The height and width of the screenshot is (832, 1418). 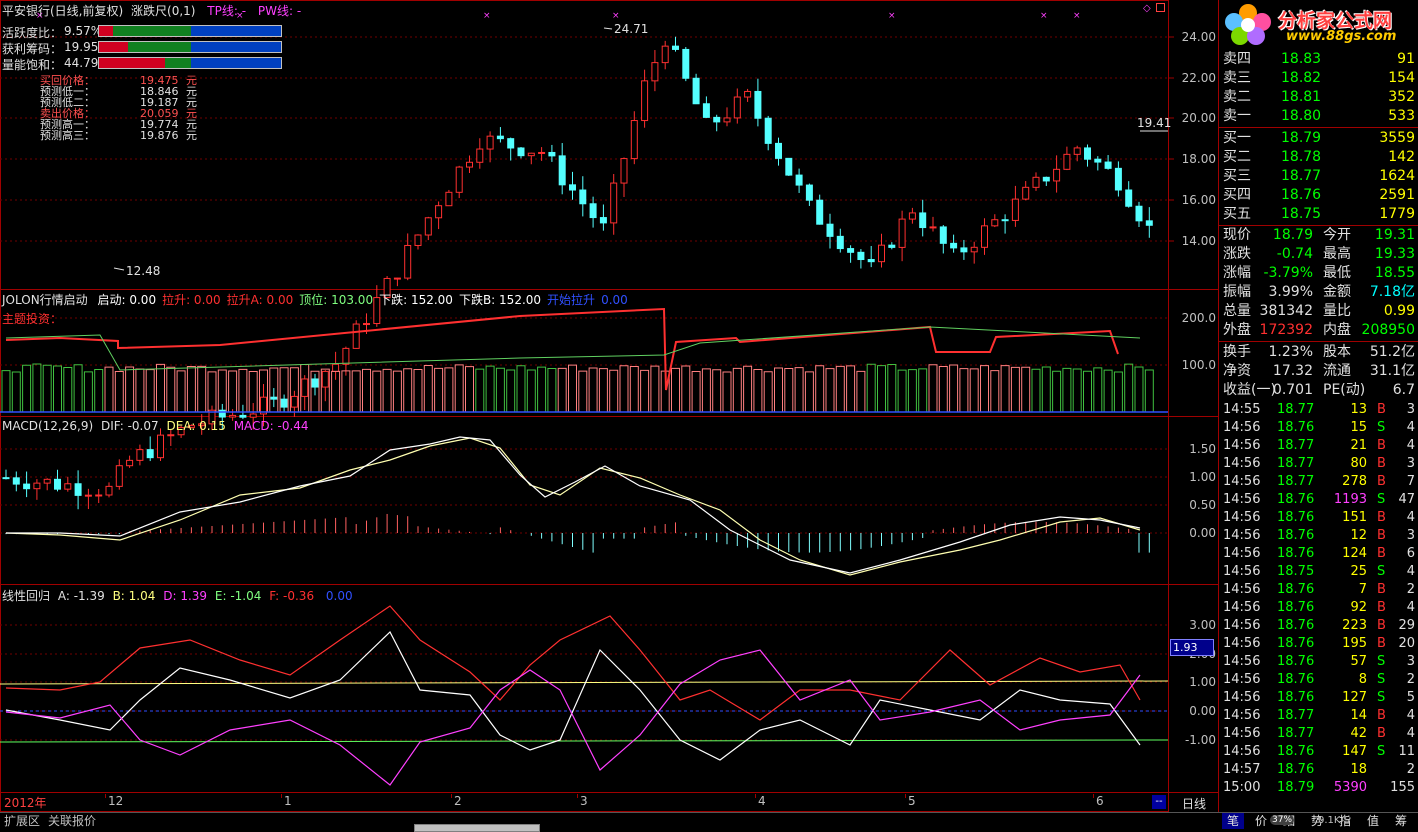 I want to click on buy-order-row: 买四 18.76 2591, so click(x=1318, y=195).